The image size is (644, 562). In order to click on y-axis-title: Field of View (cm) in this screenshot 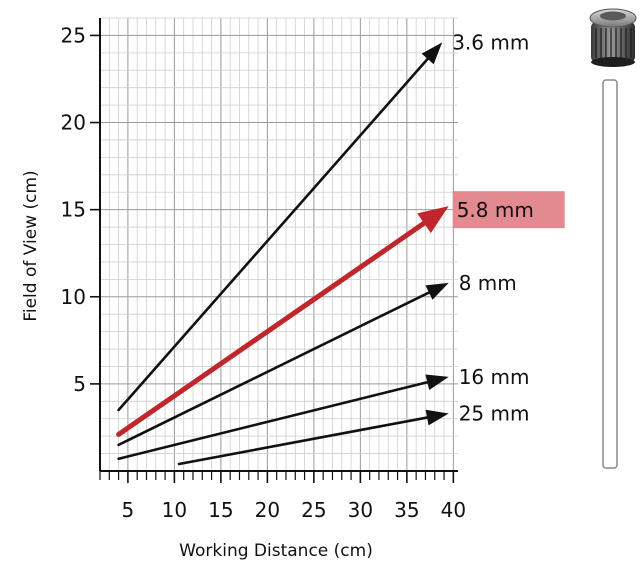, I will do `click(31, 245)`.